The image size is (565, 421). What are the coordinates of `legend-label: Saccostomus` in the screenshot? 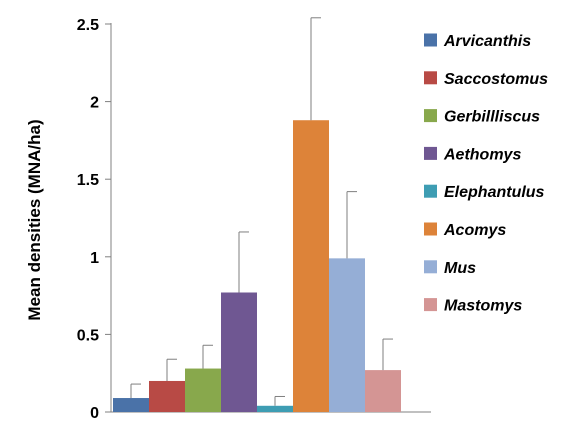 It's located at (496, 79).